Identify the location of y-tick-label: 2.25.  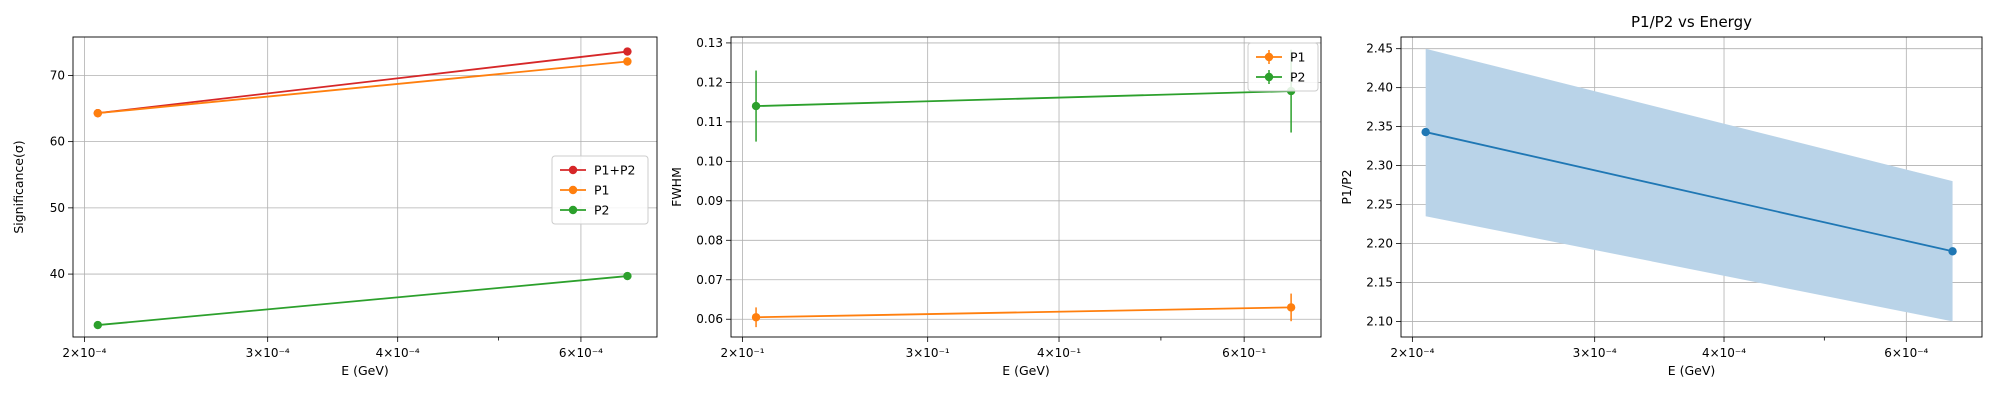
(1379, 205).